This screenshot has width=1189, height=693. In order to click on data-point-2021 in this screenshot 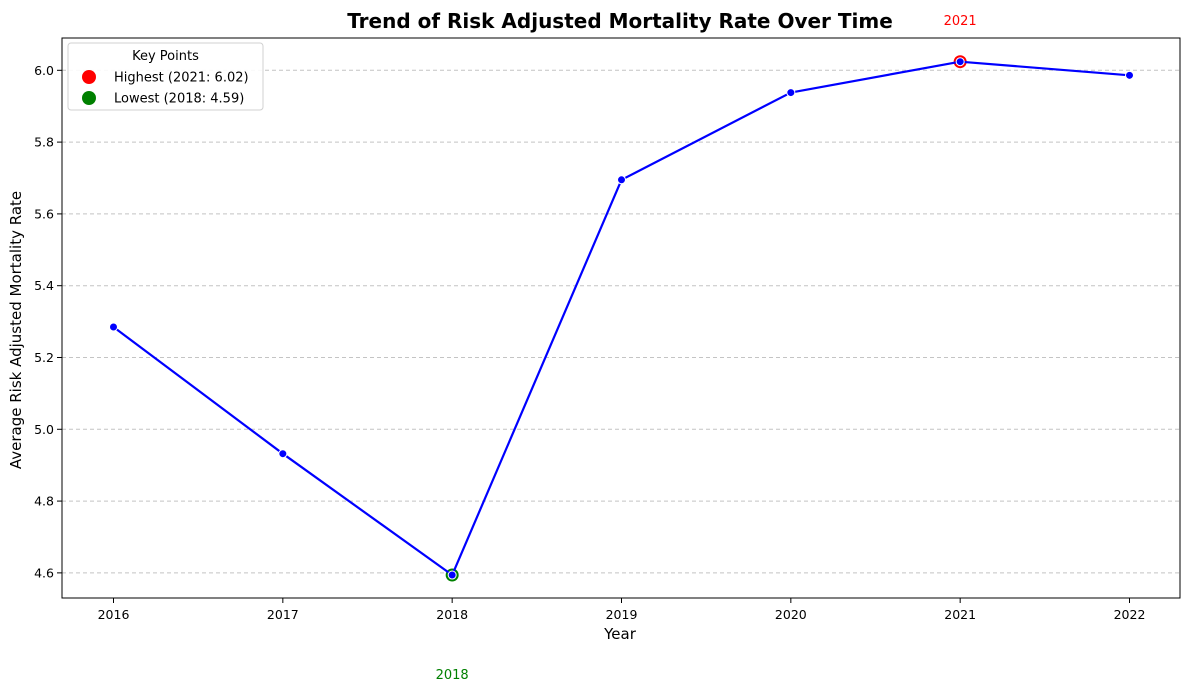, I will do `click(960, 62)`.